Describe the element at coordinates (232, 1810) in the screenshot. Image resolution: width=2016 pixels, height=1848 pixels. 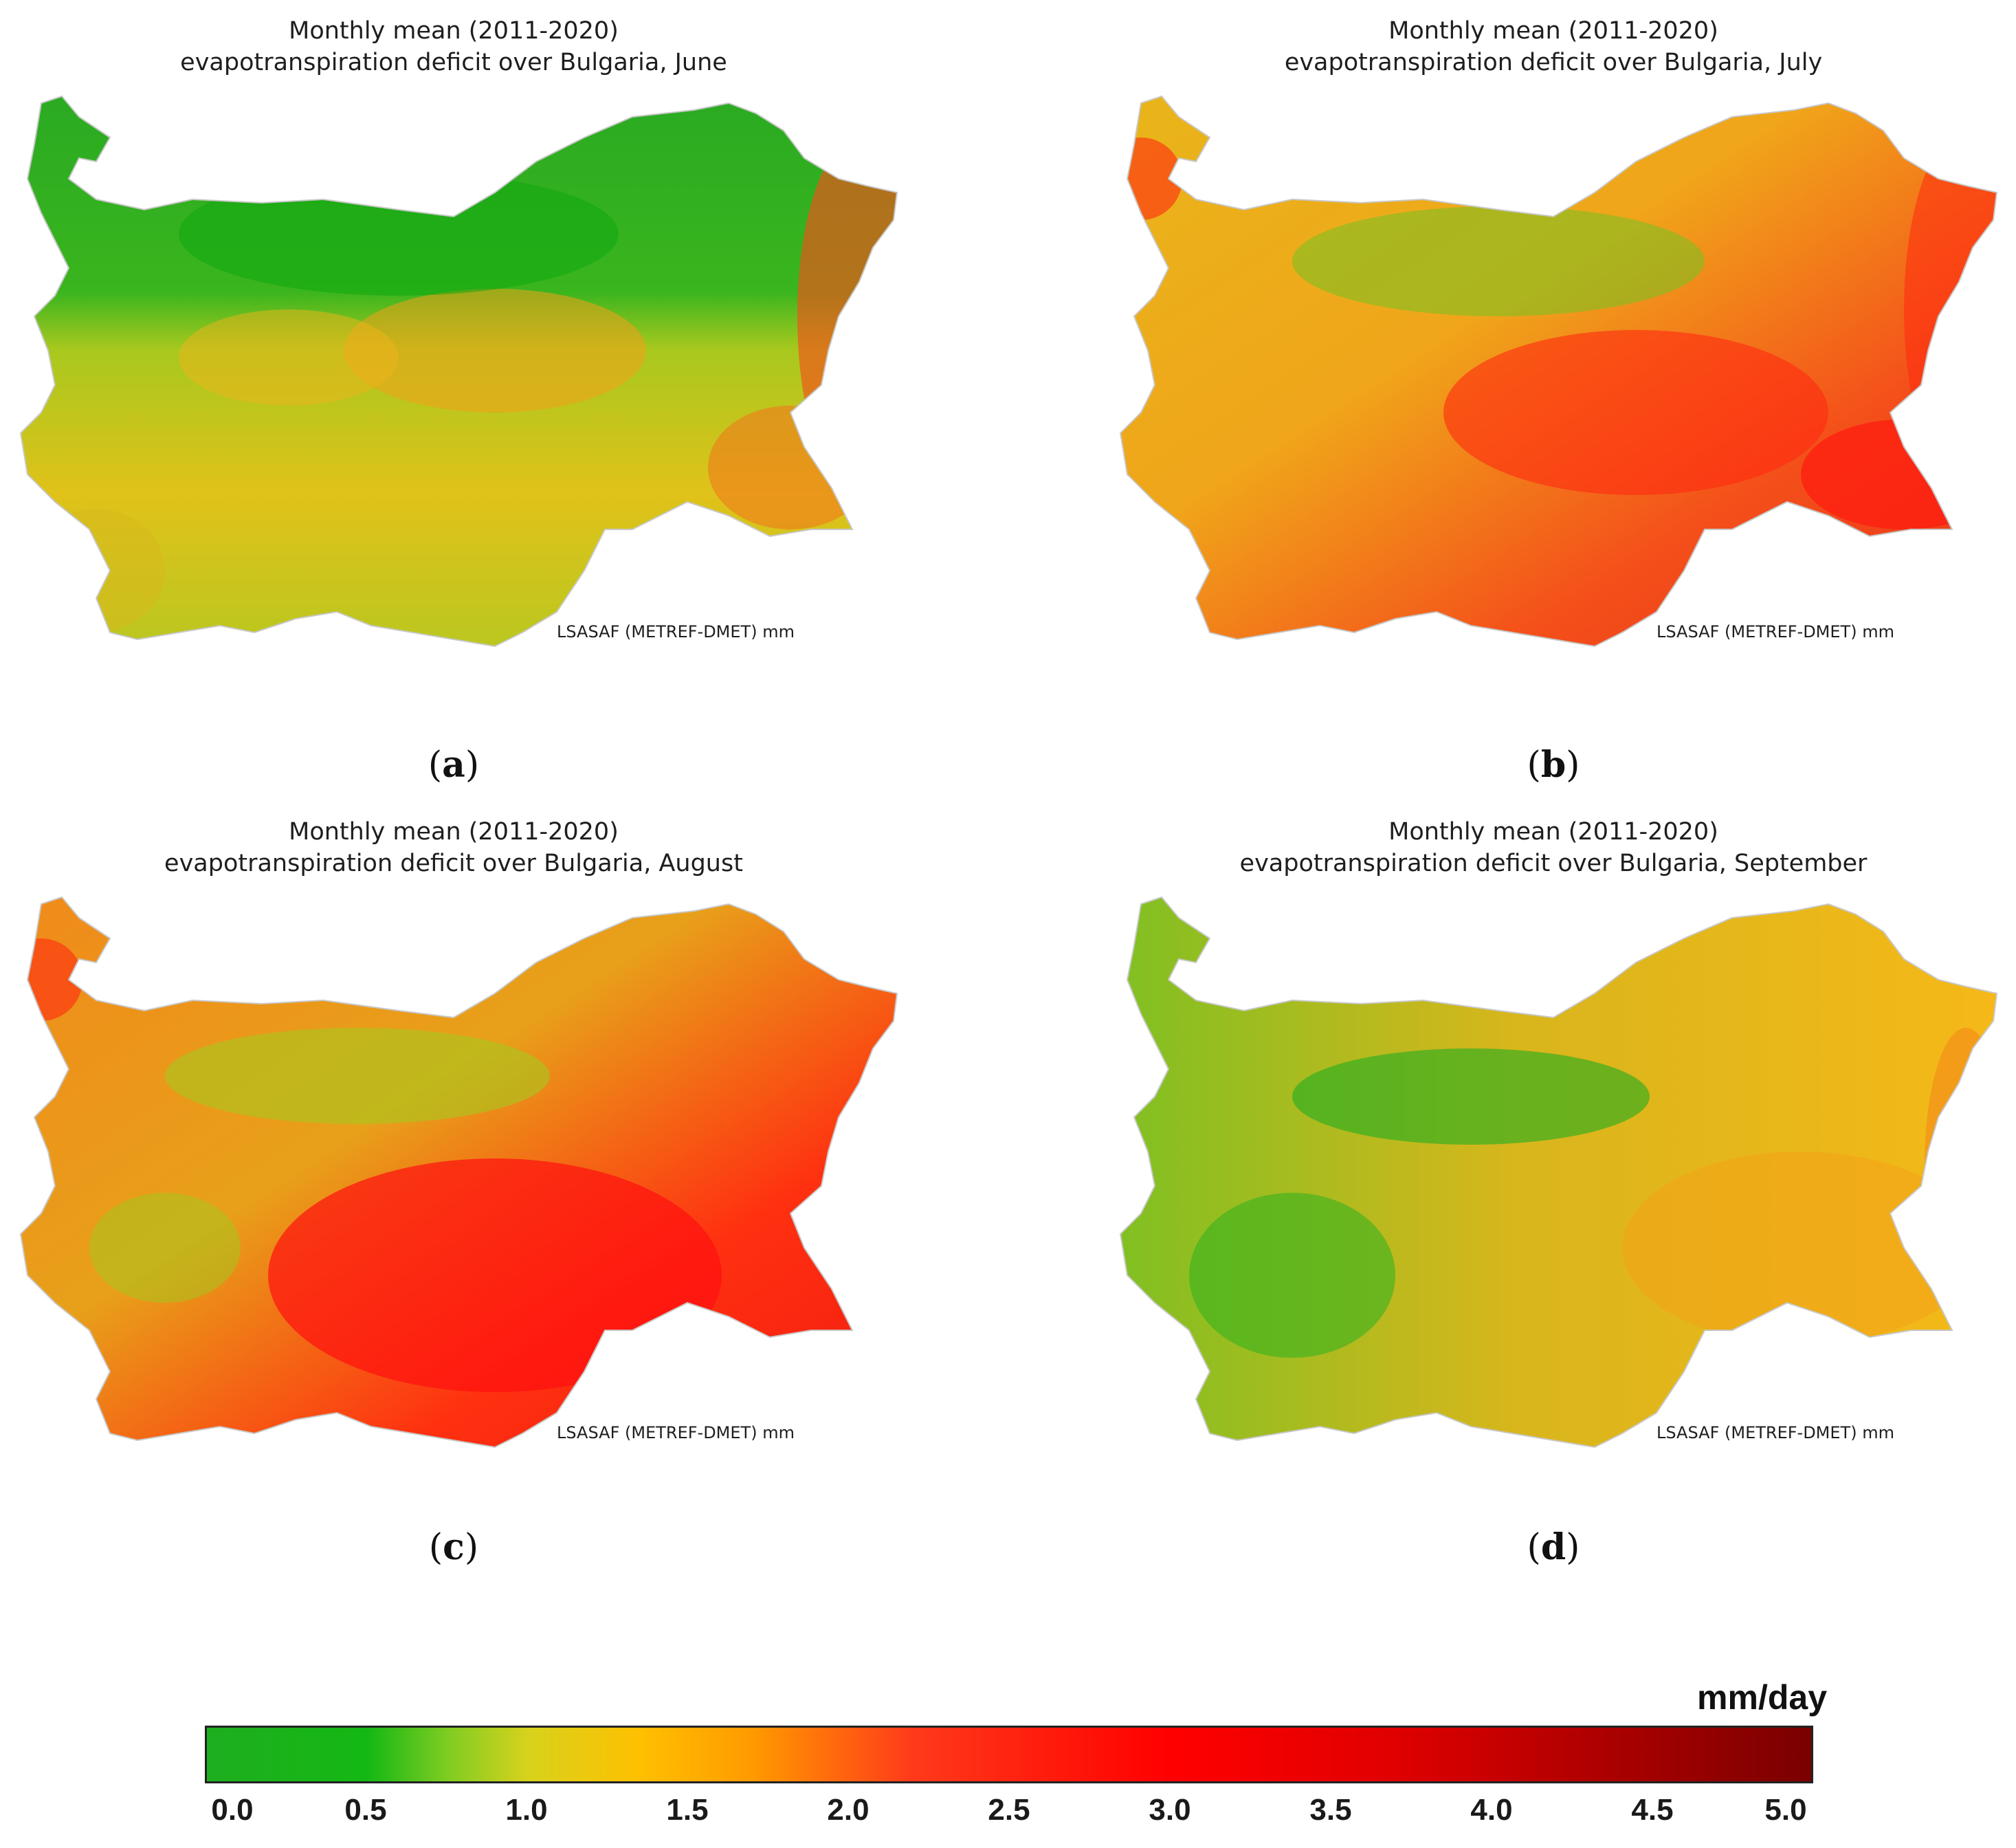
I see `legend-tick-label: 0.0` at that location.